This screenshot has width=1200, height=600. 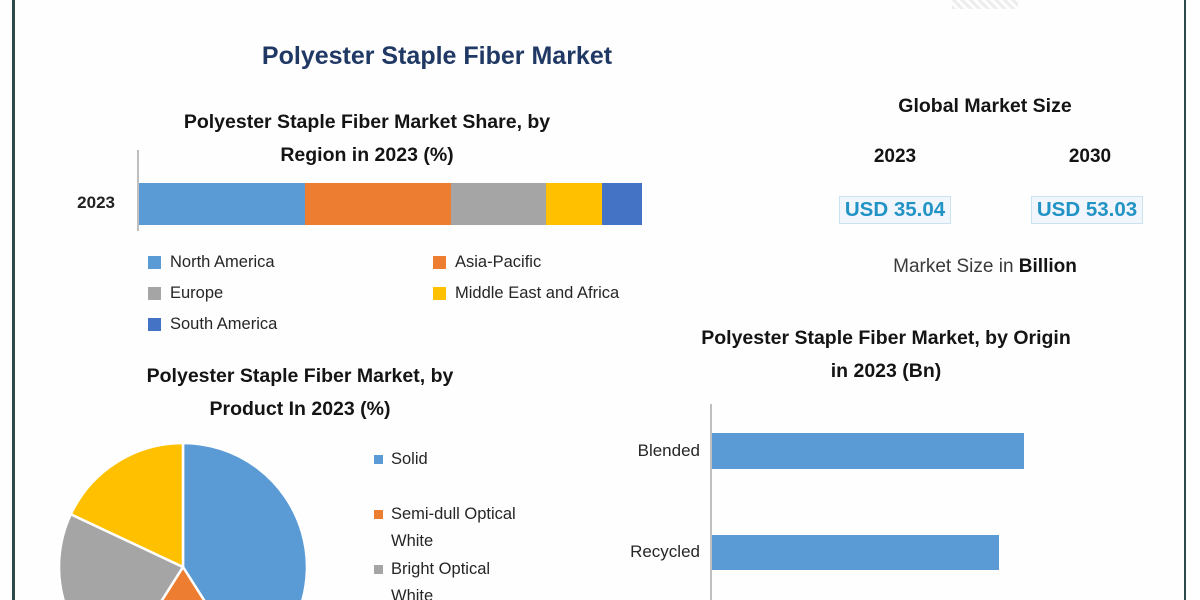 What do you see at coordinates (222, 262) in the screenshot?
I see `legend-label-north-america: North America` at bounding box center [222, 262].